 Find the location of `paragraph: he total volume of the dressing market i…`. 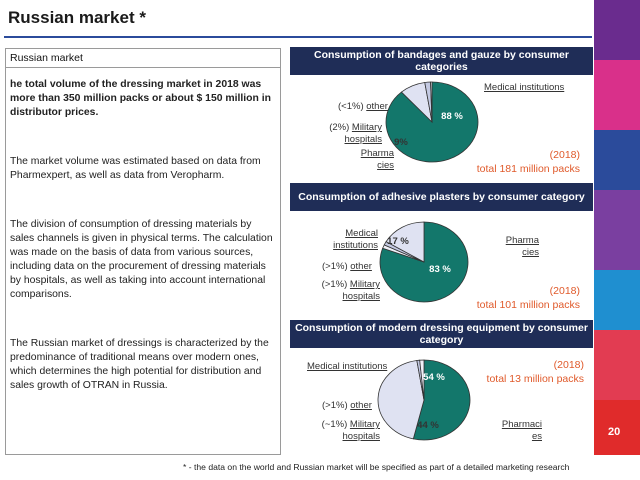

paragraph: he total volume of the dressing market i… is located at coordinates (140, 98).